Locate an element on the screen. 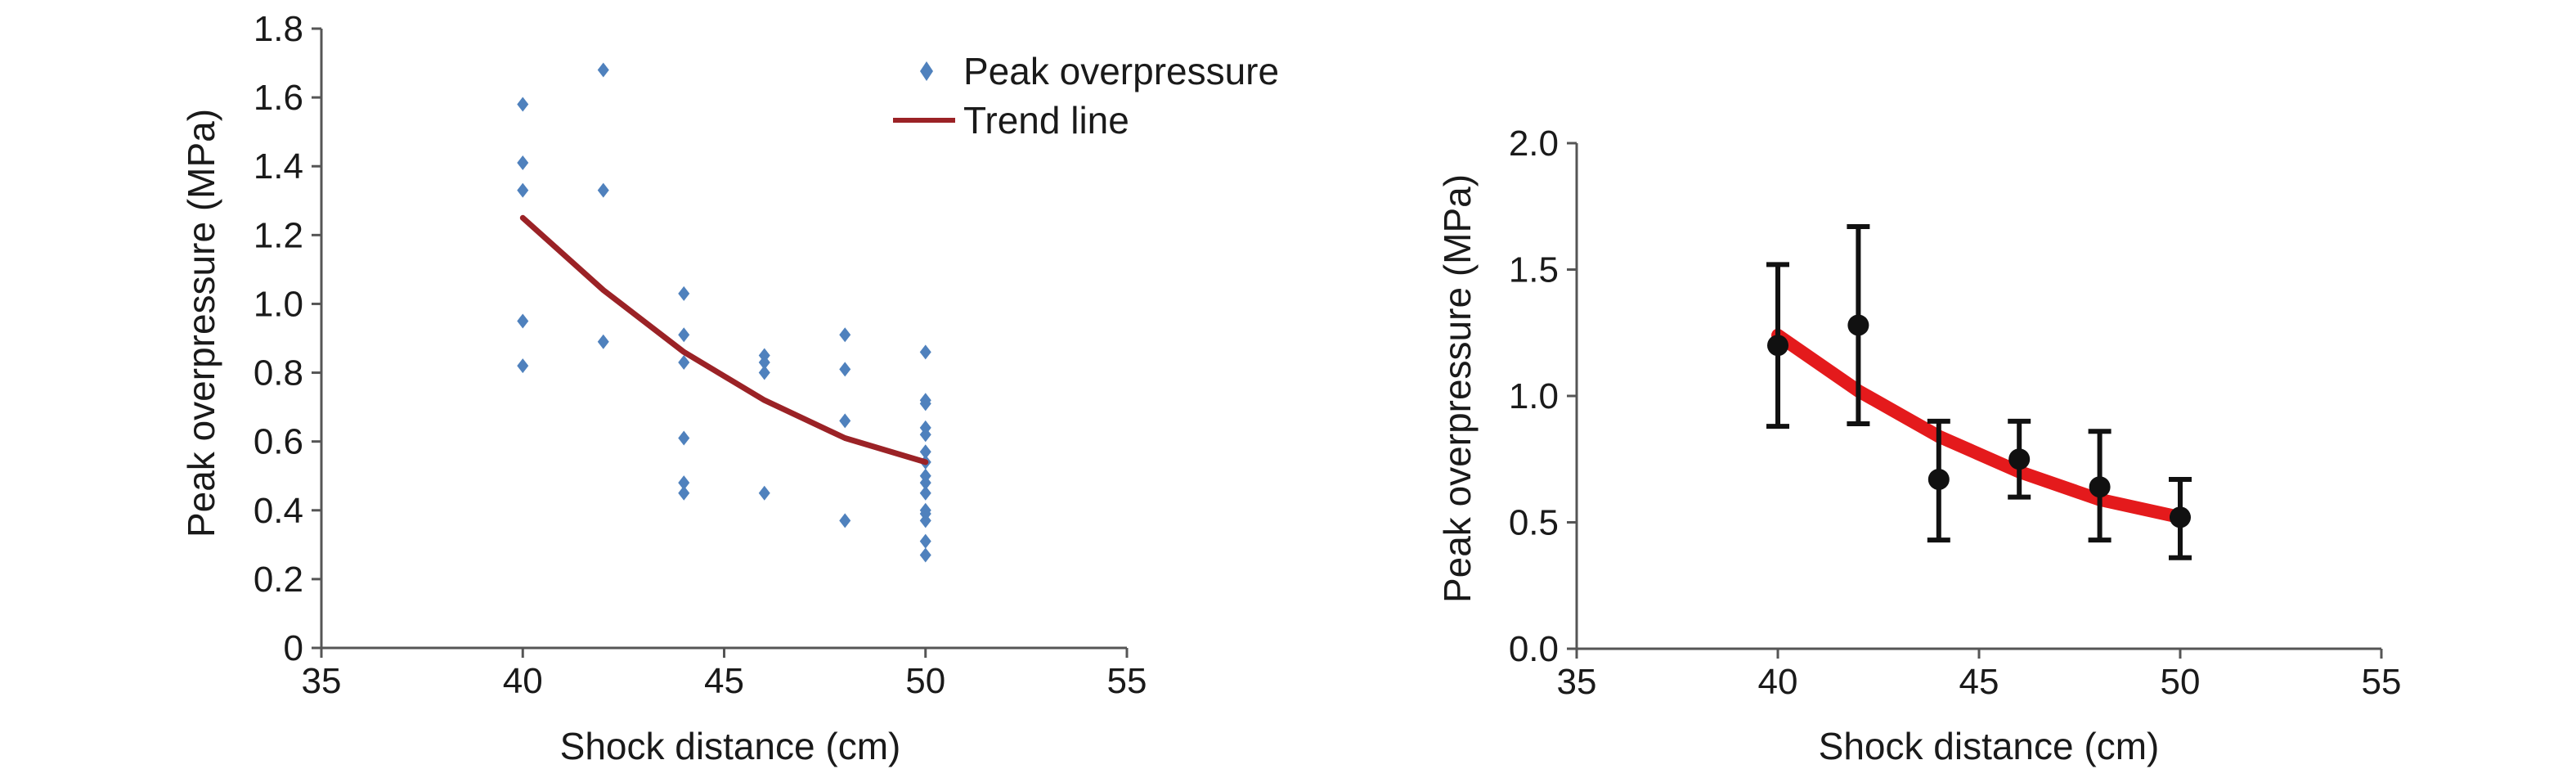  chart-right-ylabel: Peak overpressure (MPa) is located at coordinates (1458, 388).